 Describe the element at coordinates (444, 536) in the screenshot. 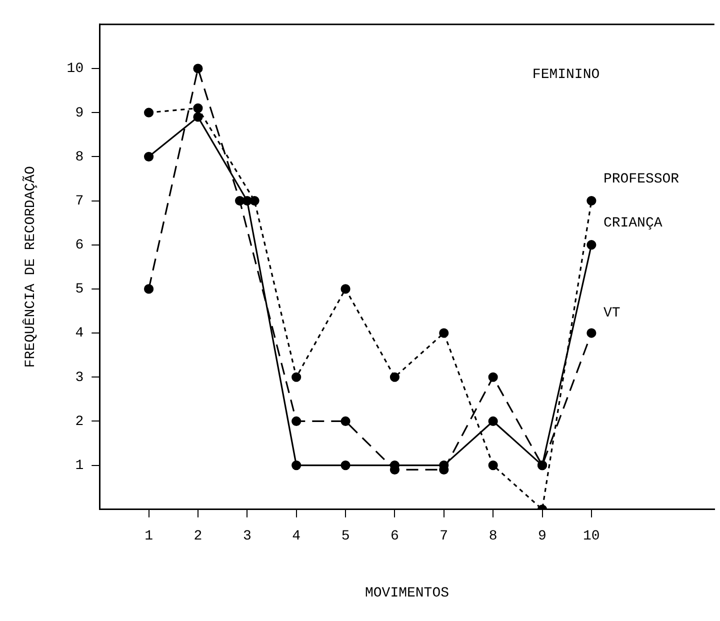

I see `x-tick-label: 7` at that location.